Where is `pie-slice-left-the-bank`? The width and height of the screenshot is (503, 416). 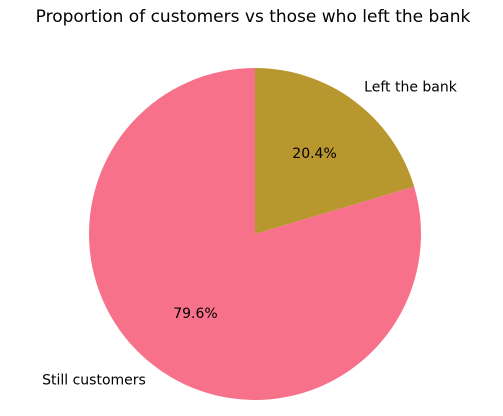 pie-slice-left-the-bank is located at coordinates (335, 151).